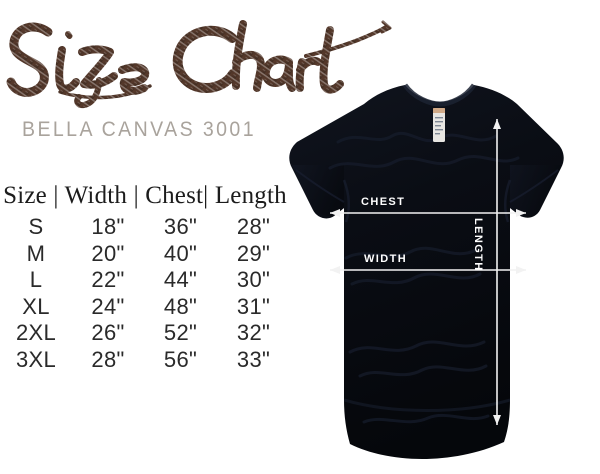 The width and height of the screenshot is (600, 474). Describe the element at coordinates (36, 280) in the screenshot. I see `cell-size: L` at that location.